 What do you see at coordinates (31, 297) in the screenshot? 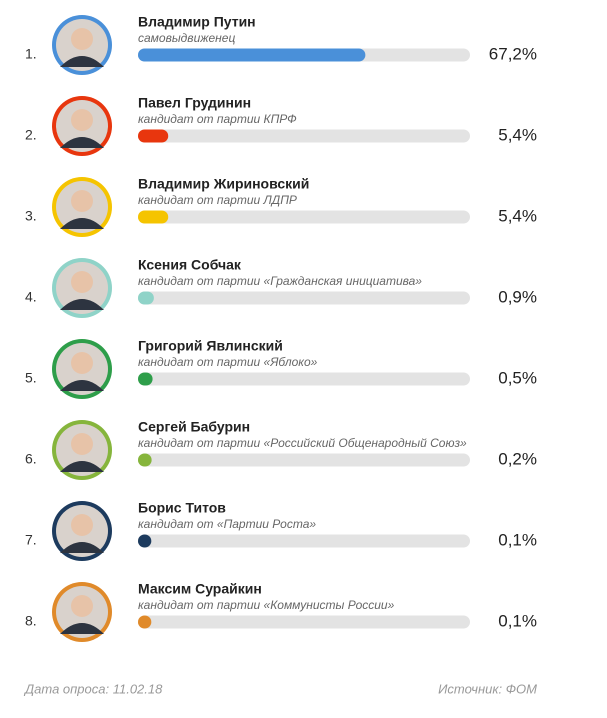
I see `rank: 4.` at bounding box center [31, 297].